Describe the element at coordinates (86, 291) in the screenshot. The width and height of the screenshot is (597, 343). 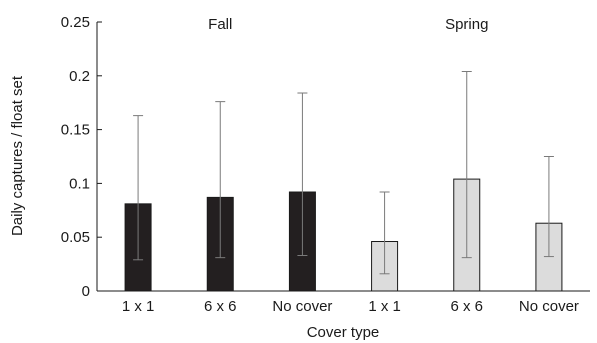
I see `y-tick-label: 0` at that location.